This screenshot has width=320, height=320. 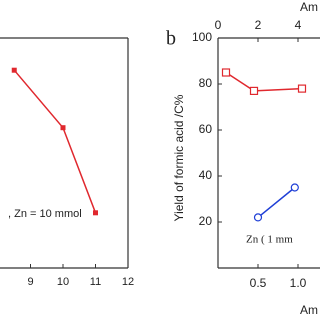 What do you see at coordinates (269, 240) in the screenshot?
I see `legend-label: Zn ( 1 mm` at bounding box center [269, 240].